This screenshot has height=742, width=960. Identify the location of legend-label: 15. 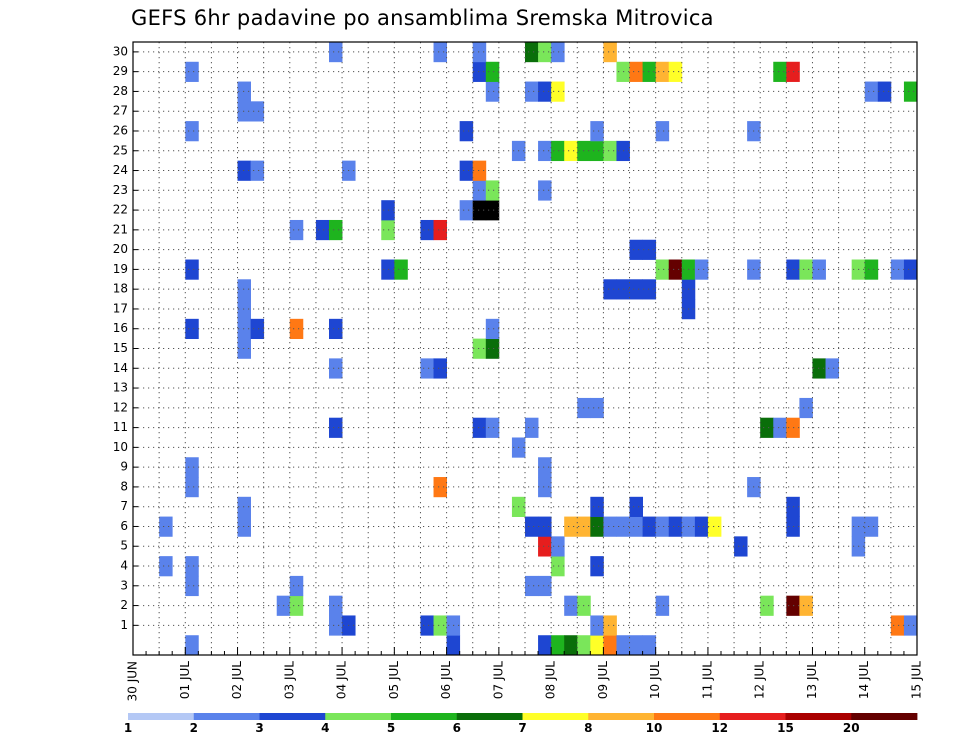
(785, 728).